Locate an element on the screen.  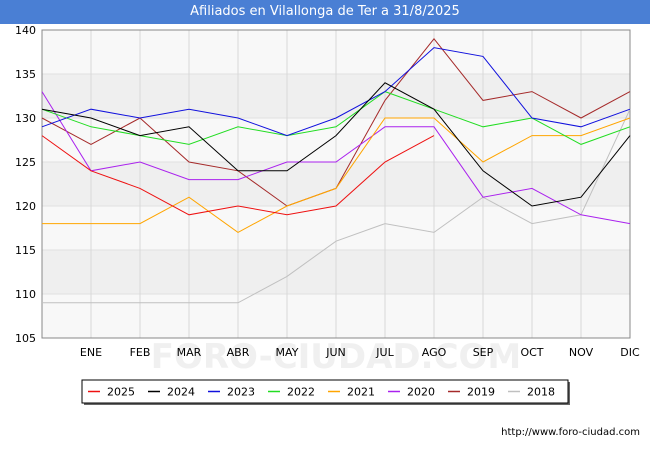
source-url: http://www.foro-ciudad.com is located at coordinates (570, 432).